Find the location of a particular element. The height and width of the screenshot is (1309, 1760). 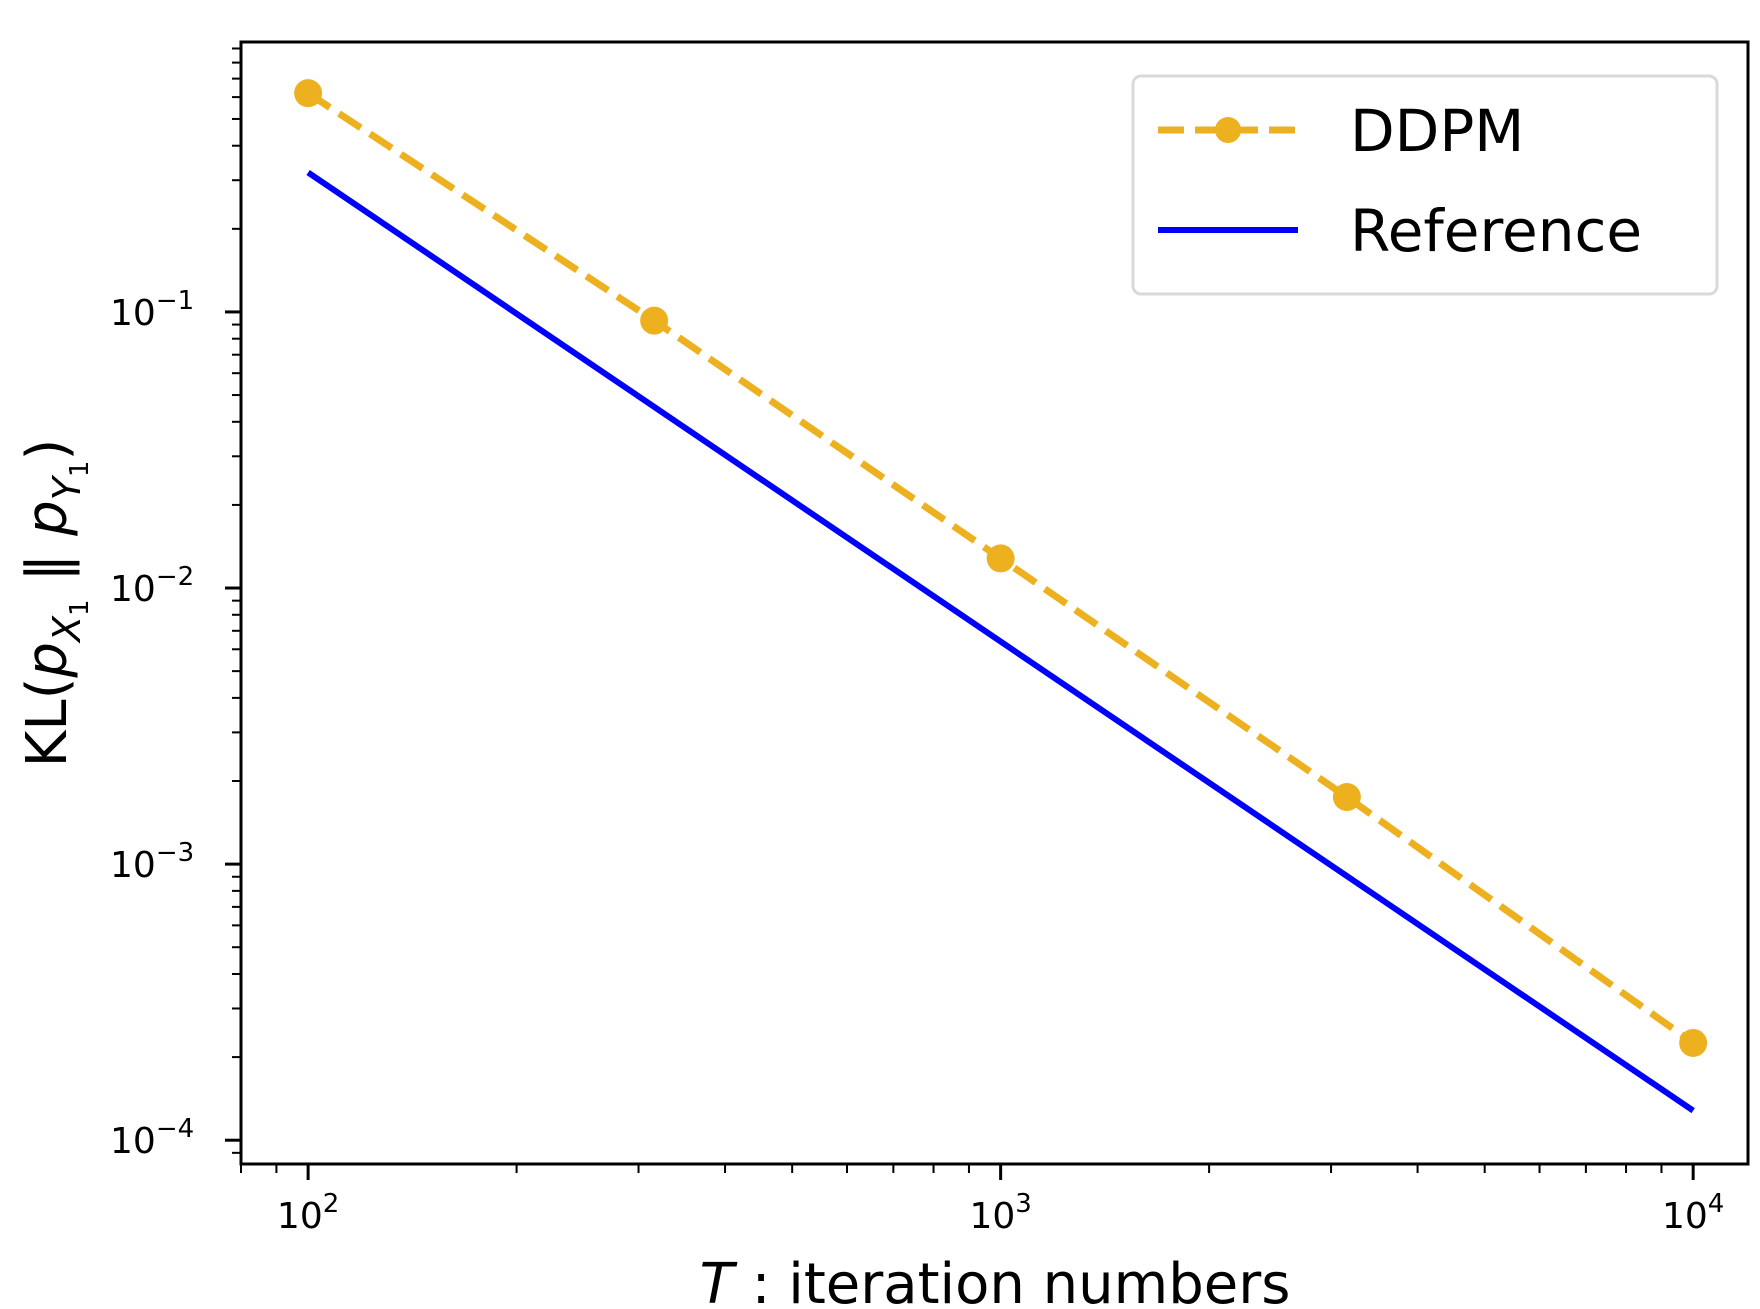

x-tick-labels: 10² 10³ 10⁴ is located at coordinates (1000, 1213).